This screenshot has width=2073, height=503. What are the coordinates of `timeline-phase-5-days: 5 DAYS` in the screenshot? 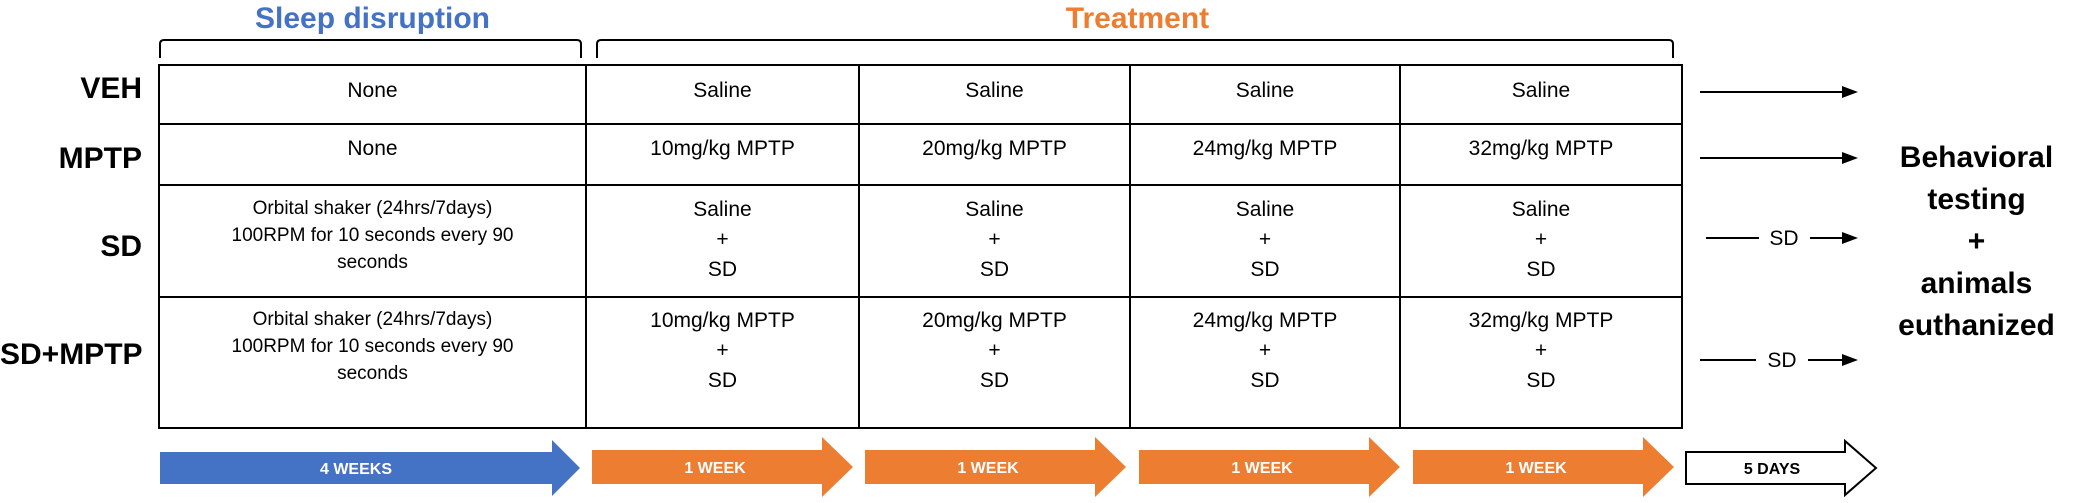 It's located at (1781, 468).